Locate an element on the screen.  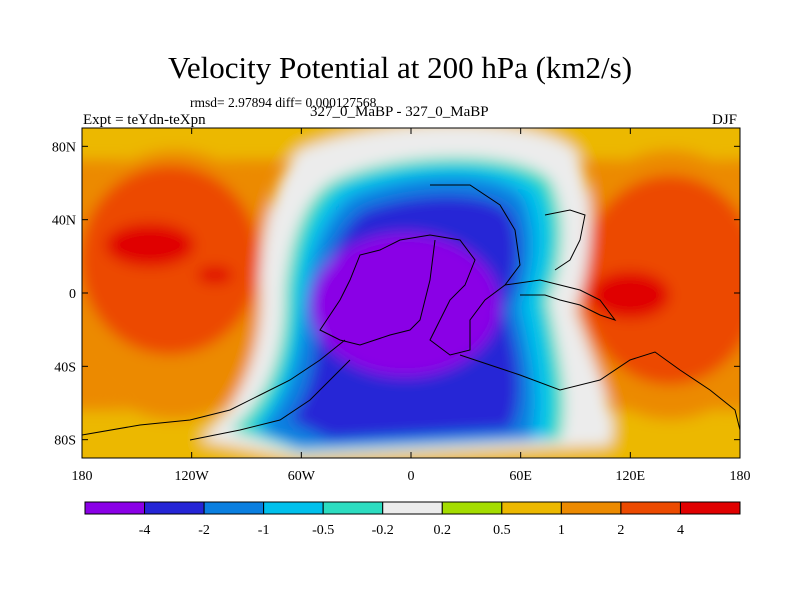
experiment-label: Expt = teYdn-teXpn is located at coordinates (144, 120).